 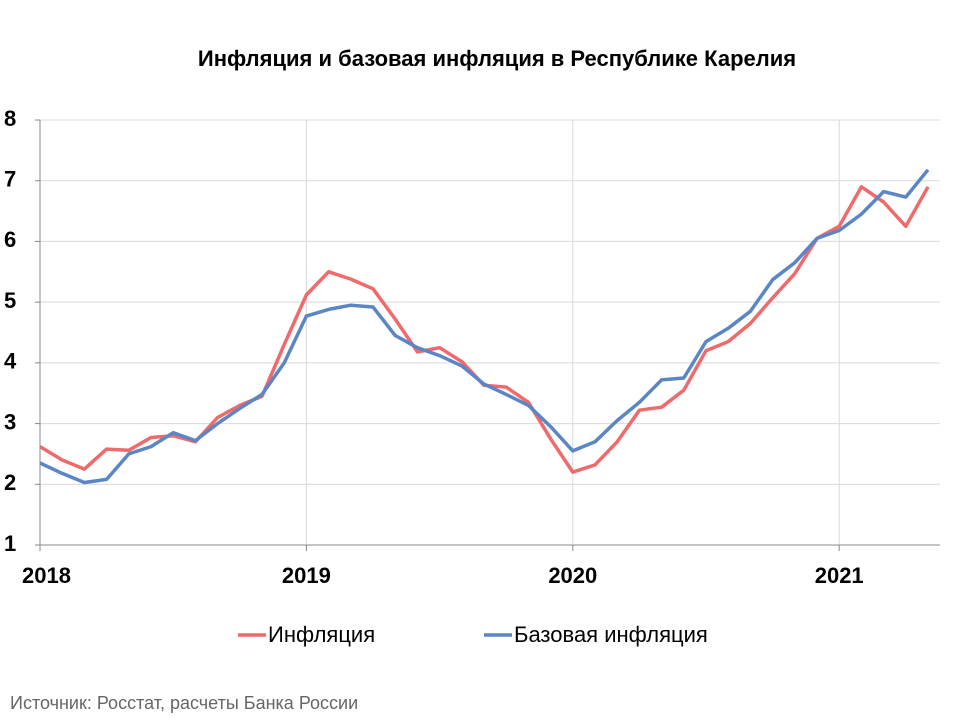 What do you see at coordinates (10, 361) in the screenshot?
I see `y-tick-label: 4` at bounding box center [10, 361].